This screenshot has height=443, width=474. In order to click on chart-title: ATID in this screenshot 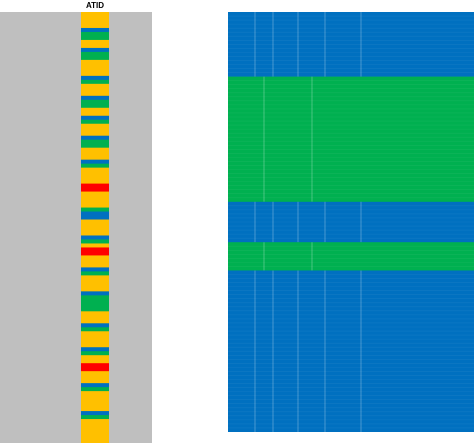, I will do `click(95, 5)`.